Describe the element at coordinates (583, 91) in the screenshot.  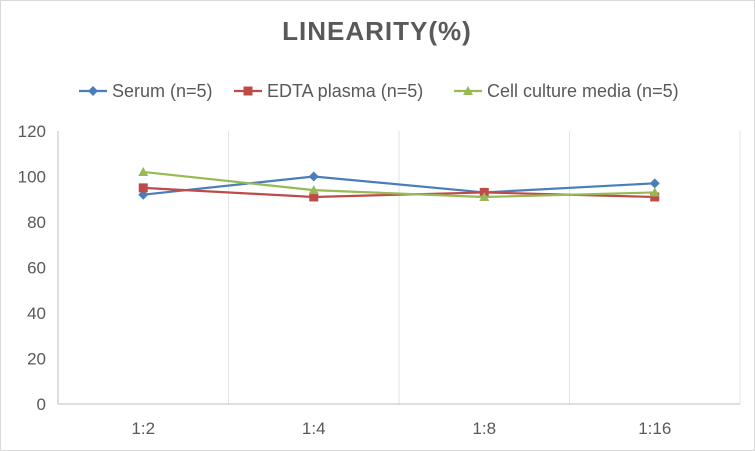
I see `legend-label: Cell culture media (n=5)` at that location.